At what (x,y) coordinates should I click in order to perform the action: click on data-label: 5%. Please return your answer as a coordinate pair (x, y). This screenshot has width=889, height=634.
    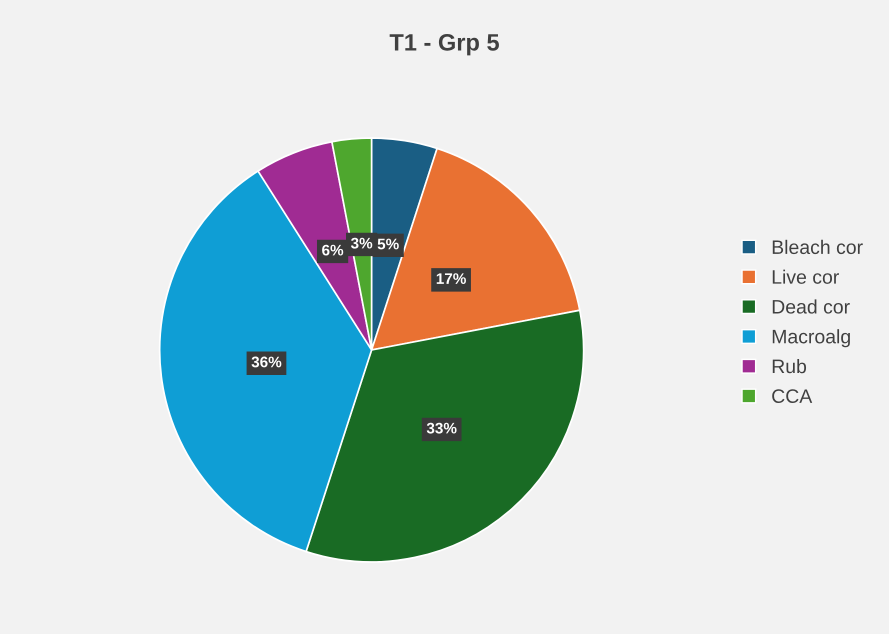
    Looking at the image, I should click on (388, 244).